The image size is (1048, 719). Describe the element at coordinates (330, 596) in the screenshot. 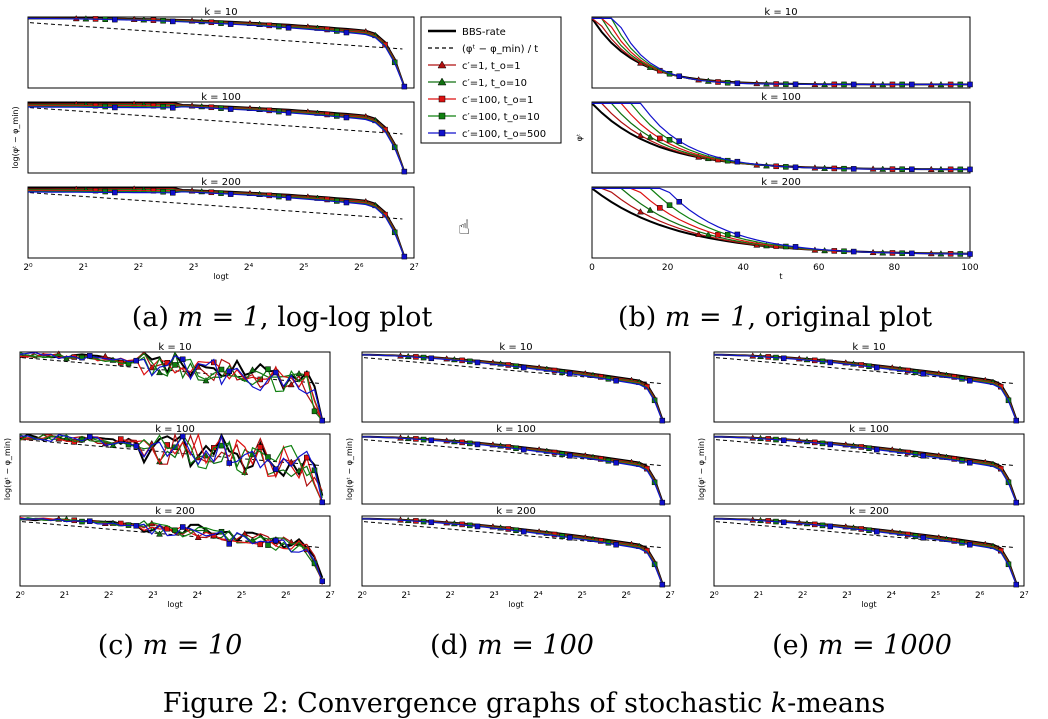

I see `x-tick-label: 2⁷` at that location.